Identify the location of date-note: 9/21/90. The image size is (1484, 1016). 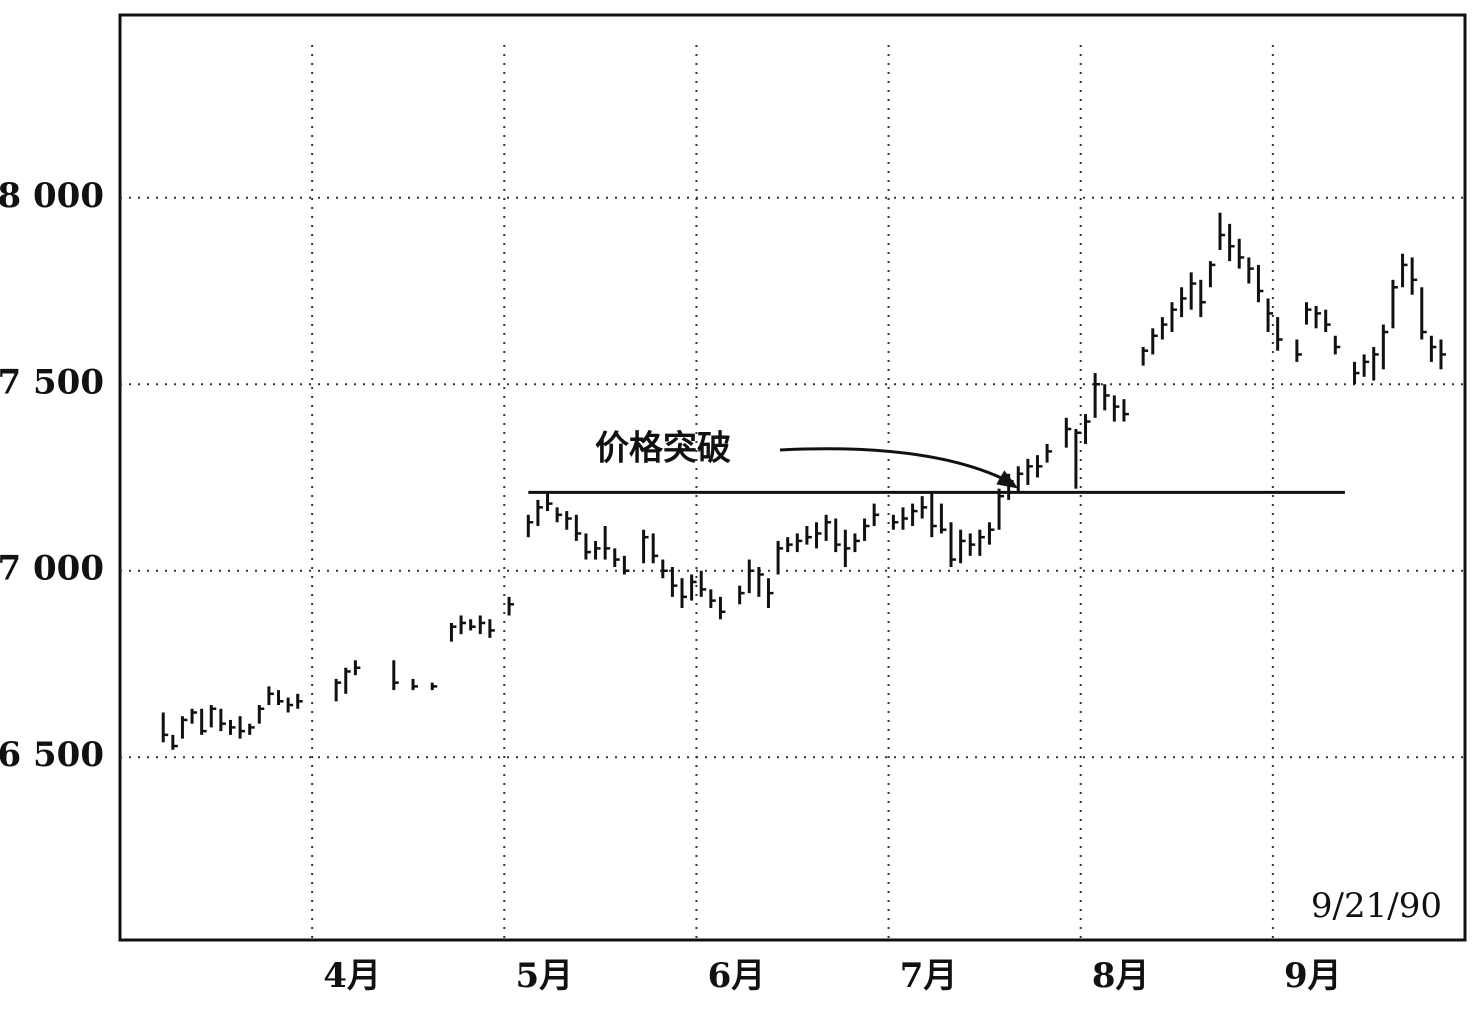
(1376, 906).